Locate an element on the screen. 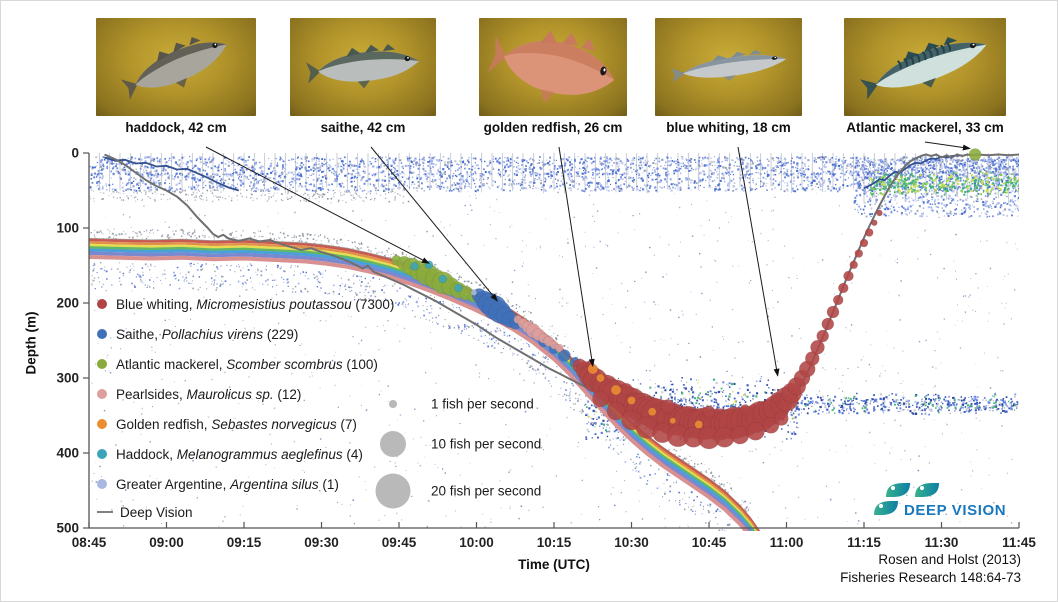  x-tick-label: 10:30 is located at coordinates (631, 542).